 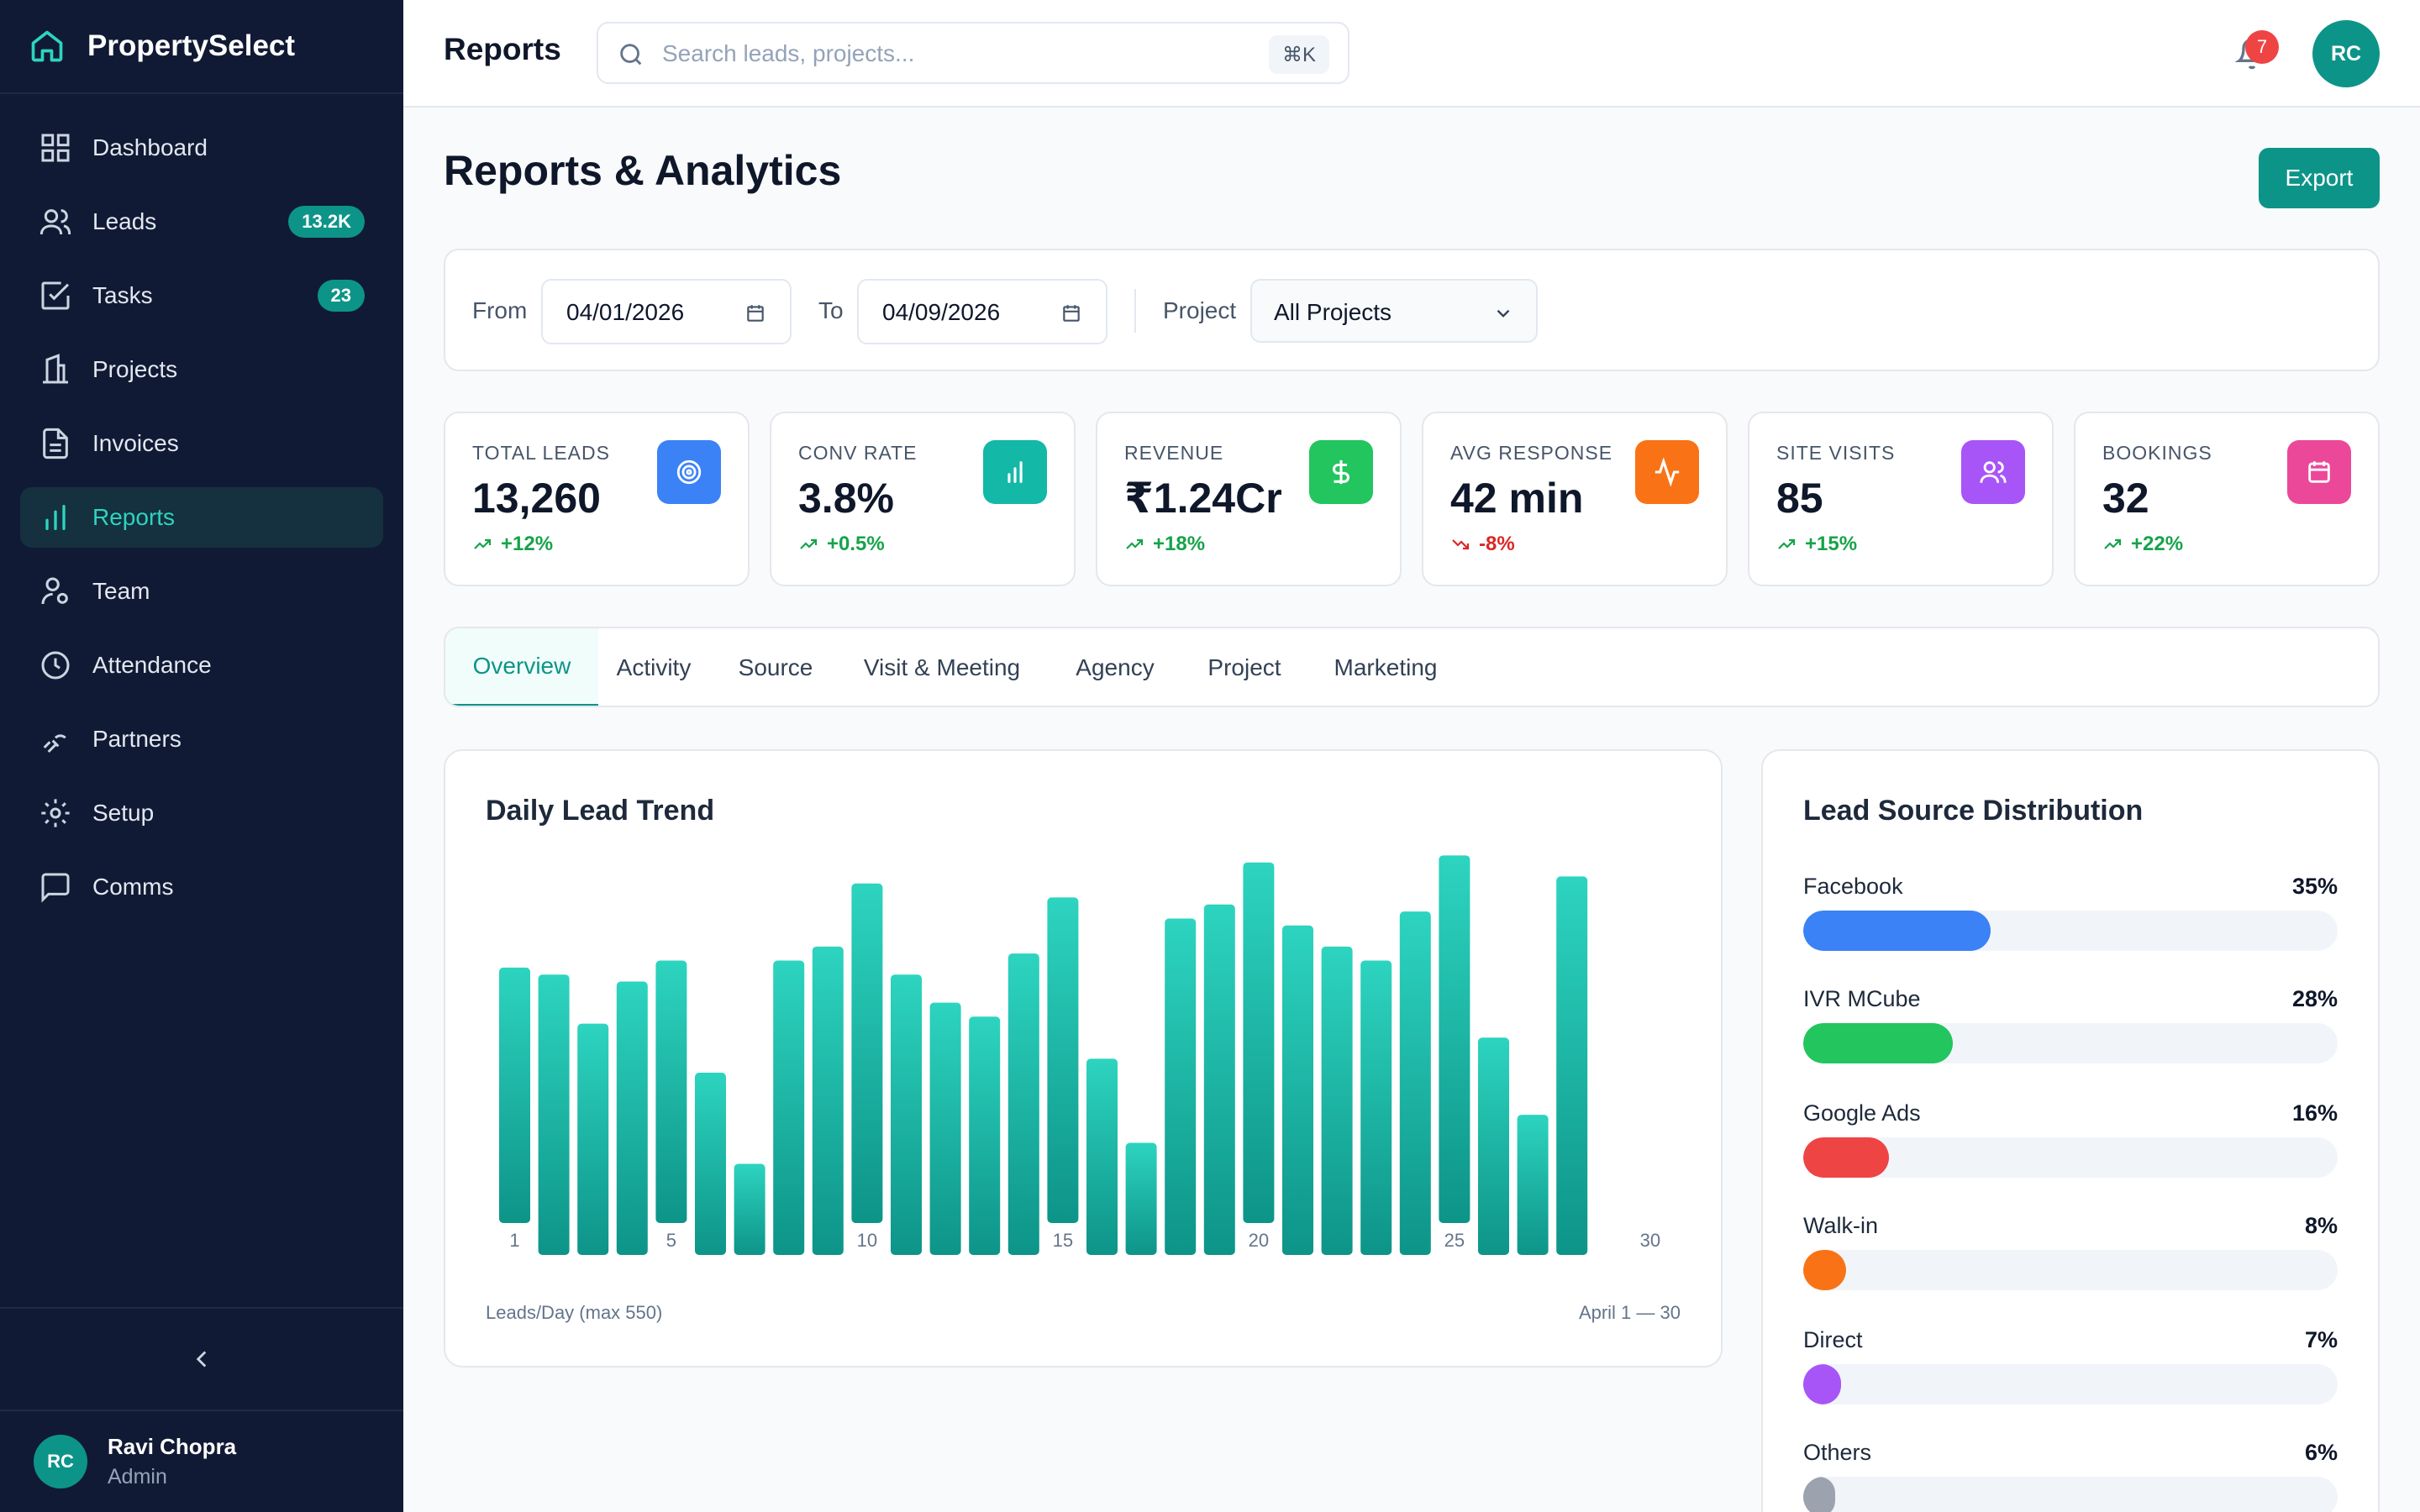 What do you see at coordinates (1667, 472) in the screenshot?
I see `activity-icon` at bounding box center [1667, 472].